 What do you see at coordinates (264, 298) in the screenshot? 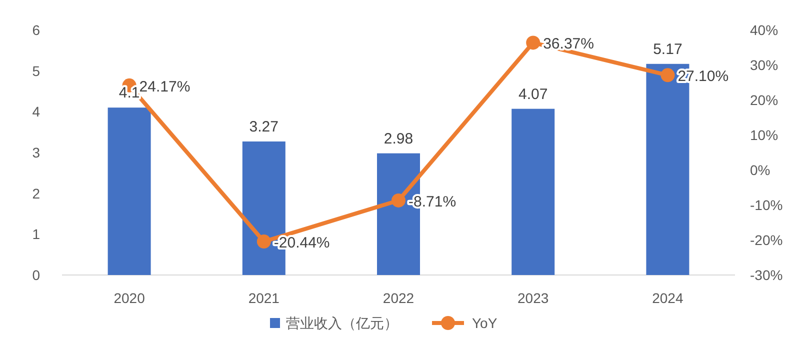
I see `x-tick-label: 2021` at bounding box center [264, 298].